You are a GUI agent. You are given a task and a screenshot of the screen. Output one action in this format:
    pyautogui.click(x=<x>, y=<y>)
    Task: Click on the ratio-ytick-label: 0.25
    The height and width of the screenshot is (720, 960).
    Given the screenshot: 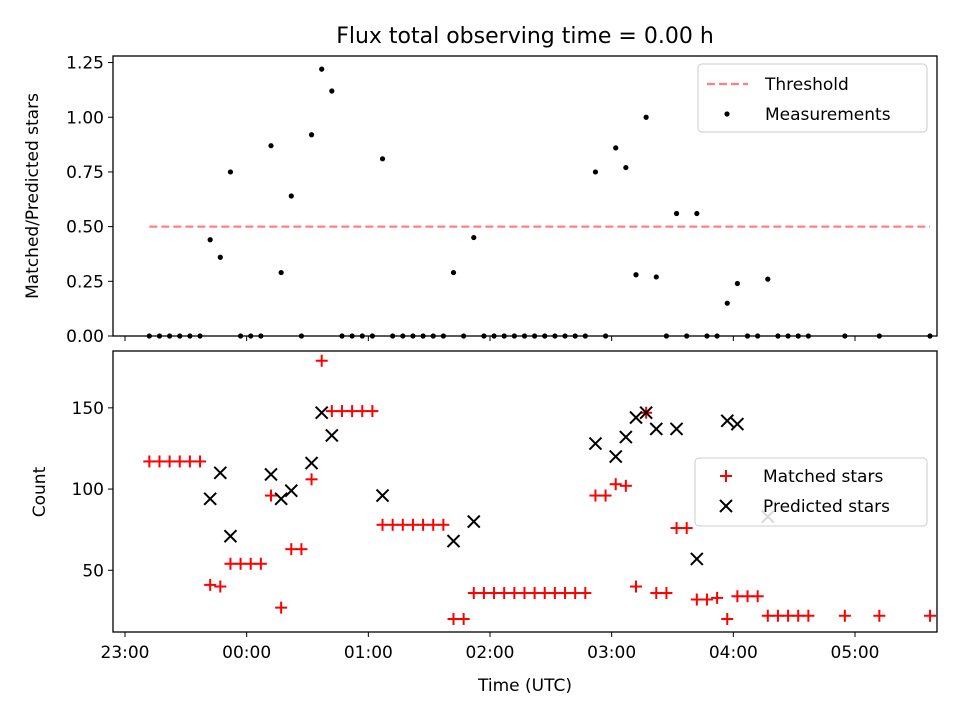 What is the action you would take?
    pyautogui.click(x=85, y=282)
    